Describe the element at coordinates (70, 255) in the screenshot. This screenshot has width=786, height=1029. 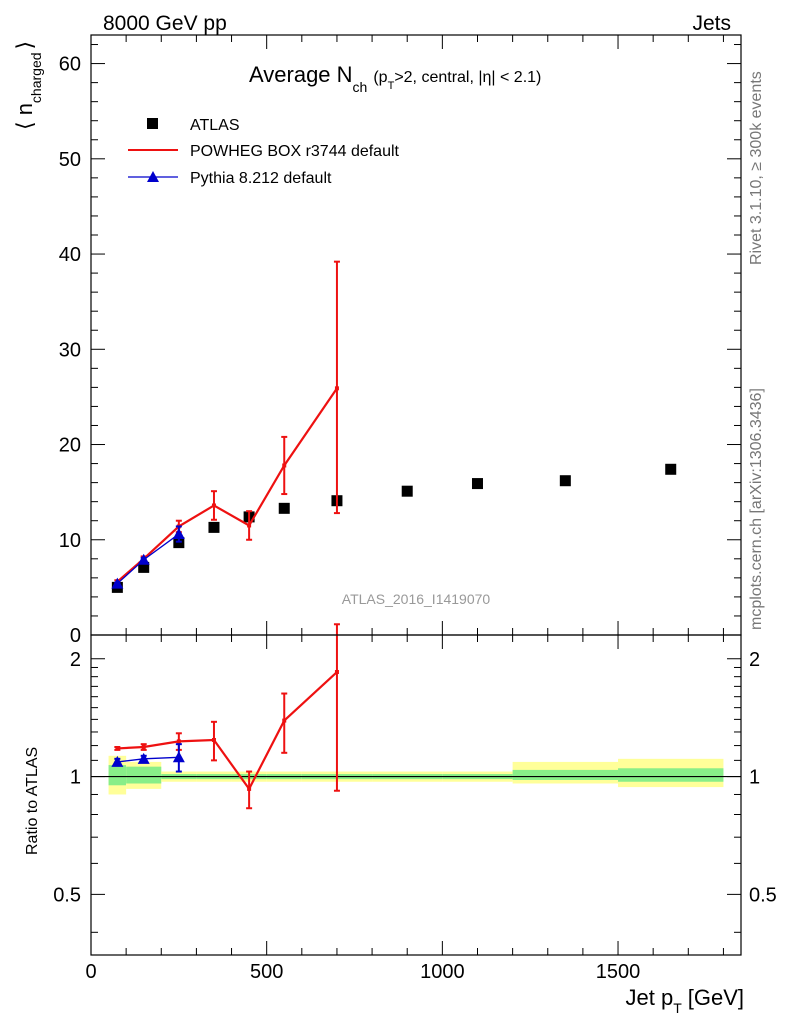
I see `main-ytick-label-40: 40` at that location.